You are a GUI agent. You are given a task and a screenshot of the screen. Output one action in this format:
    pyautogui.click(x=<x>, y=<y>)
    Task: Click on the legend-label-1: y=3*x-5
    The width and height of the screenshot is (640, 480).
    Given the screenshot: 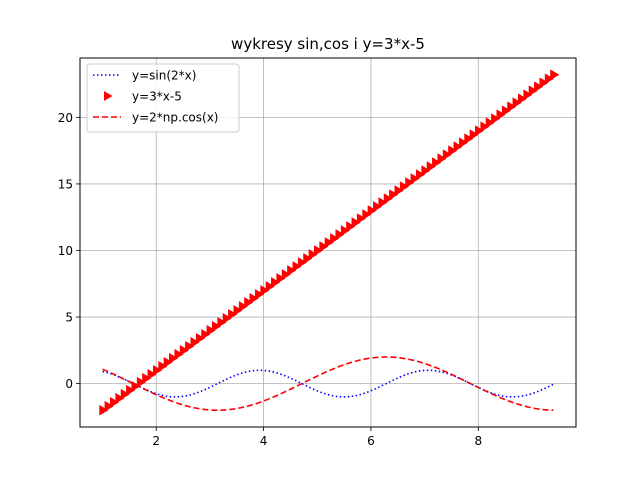 What is the action you would take?
    pyautogui.click(x=157, y=97)
    